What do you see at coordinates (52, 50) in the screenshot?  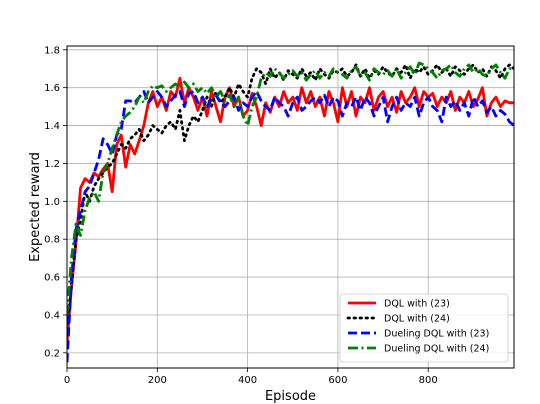 I see `y-tick-label: 1.8` at bounding box center [52, 50].